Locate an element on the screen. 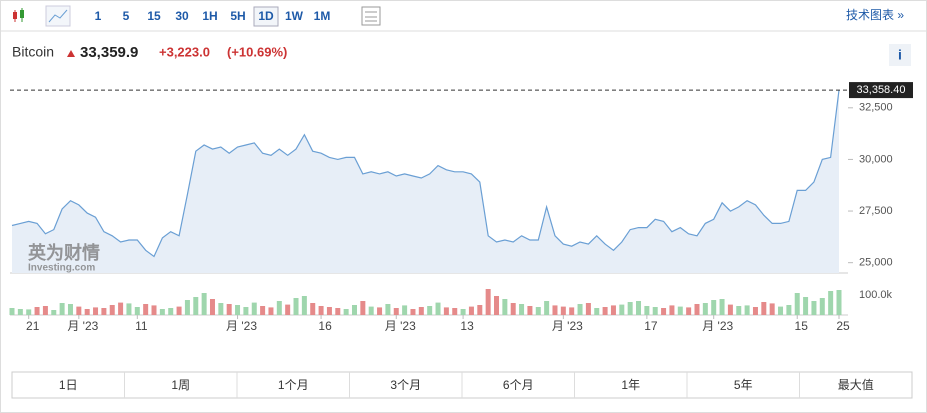 Image resolution: width=927 pixels, height=413 pixels. range-button: 5年 is located at coordinates (743, 385).